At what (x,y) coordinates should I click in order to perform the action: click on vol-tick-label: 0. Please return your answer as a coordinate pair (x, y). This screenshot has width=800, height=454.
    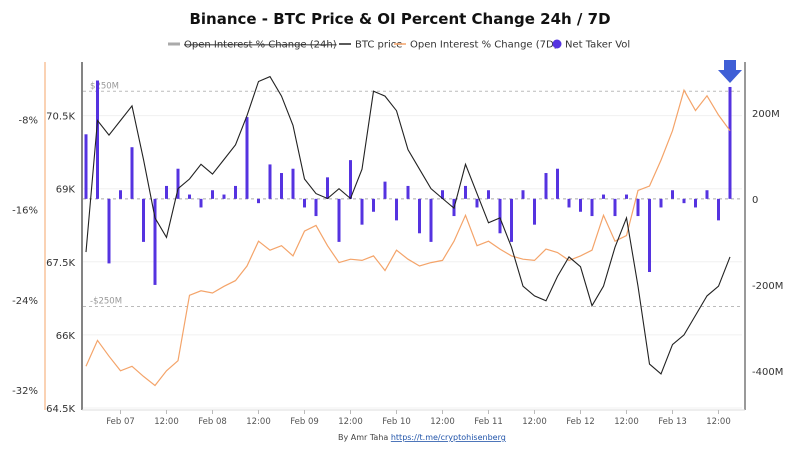
    Looking at the image, I should click on (755, 200).